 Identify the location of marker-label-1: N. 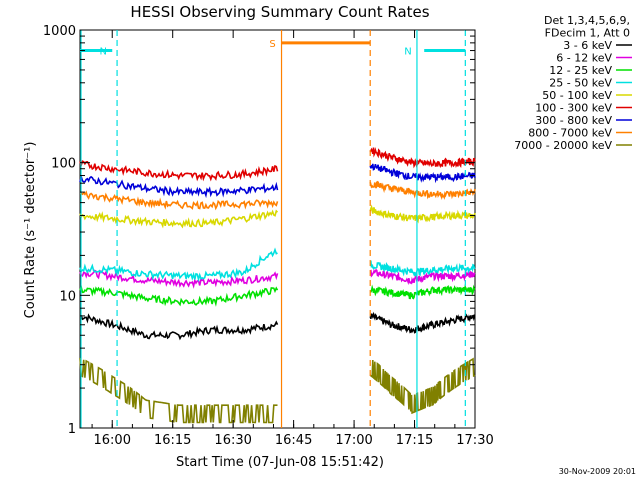
(102, 52).